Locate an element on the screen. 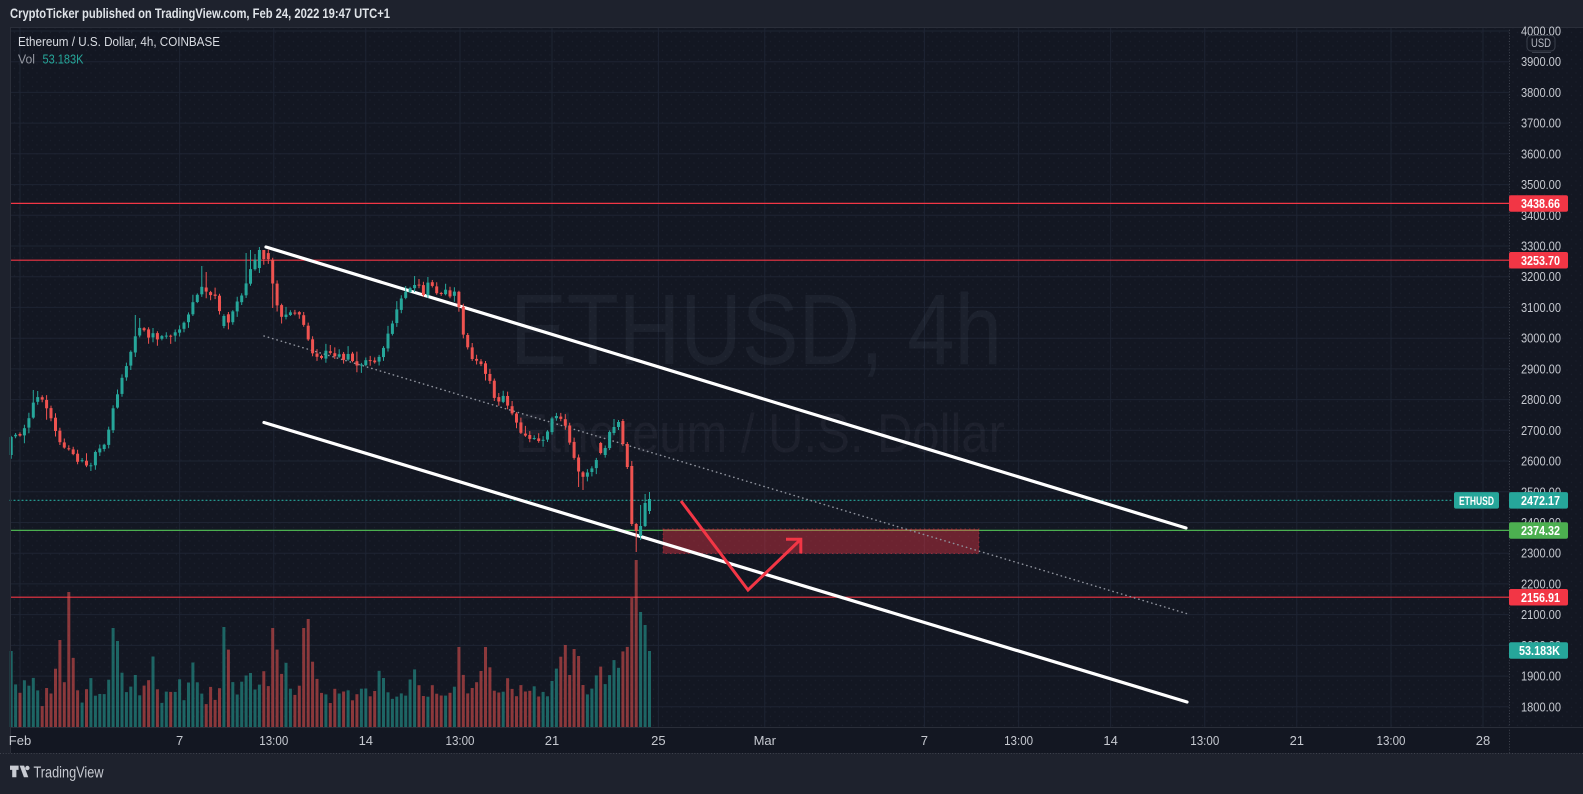  svg-text: Vol is located at coordinates (26, 59).